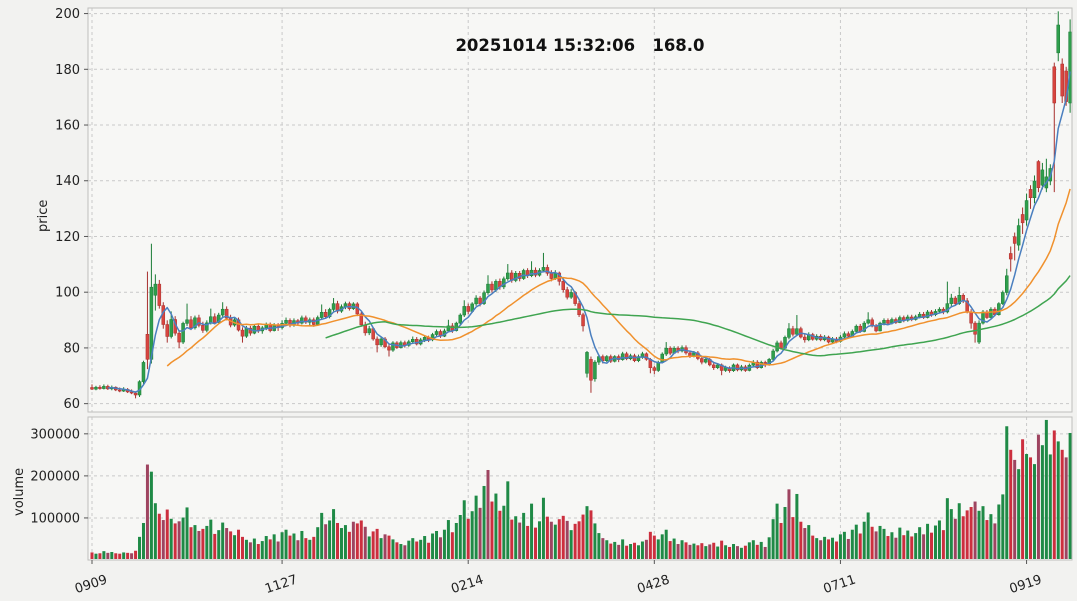 The width and height of the screenshot is (1077, 601). Describe the element at coordinates (580, 45) in the screenshot. I see `chart-title: 20251014 15:32:06 168.0` at that location.